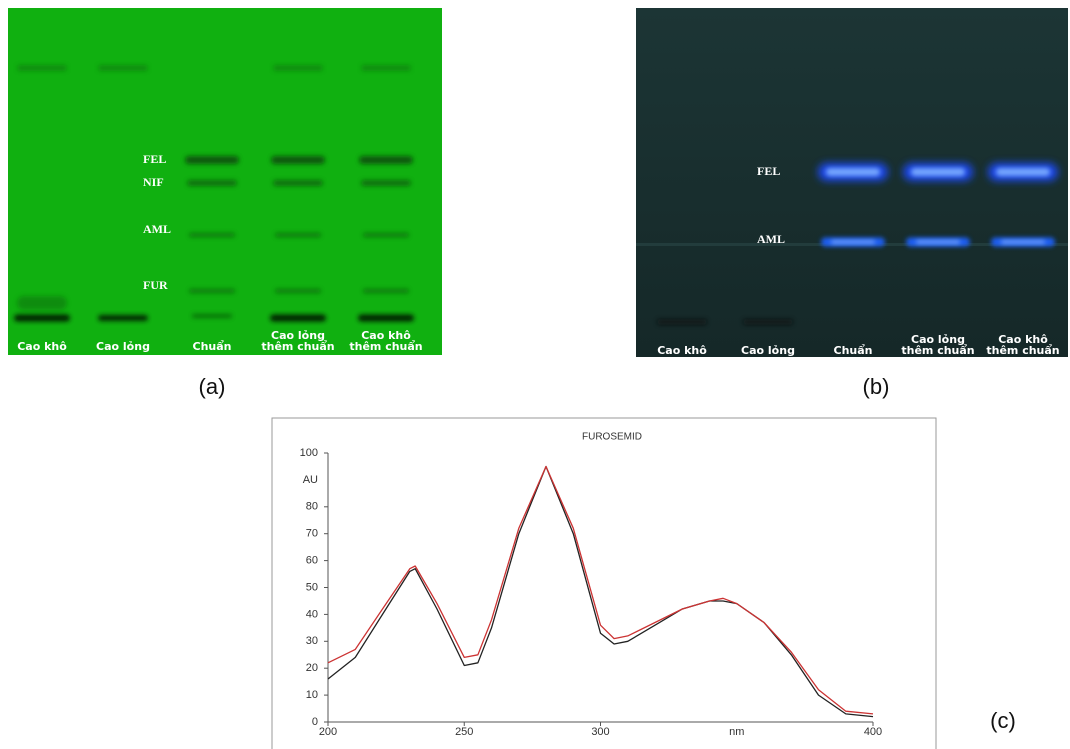 This screenshot has width=1070, height=749. I want to click on y-tick-label: 20, so click(312, 668).